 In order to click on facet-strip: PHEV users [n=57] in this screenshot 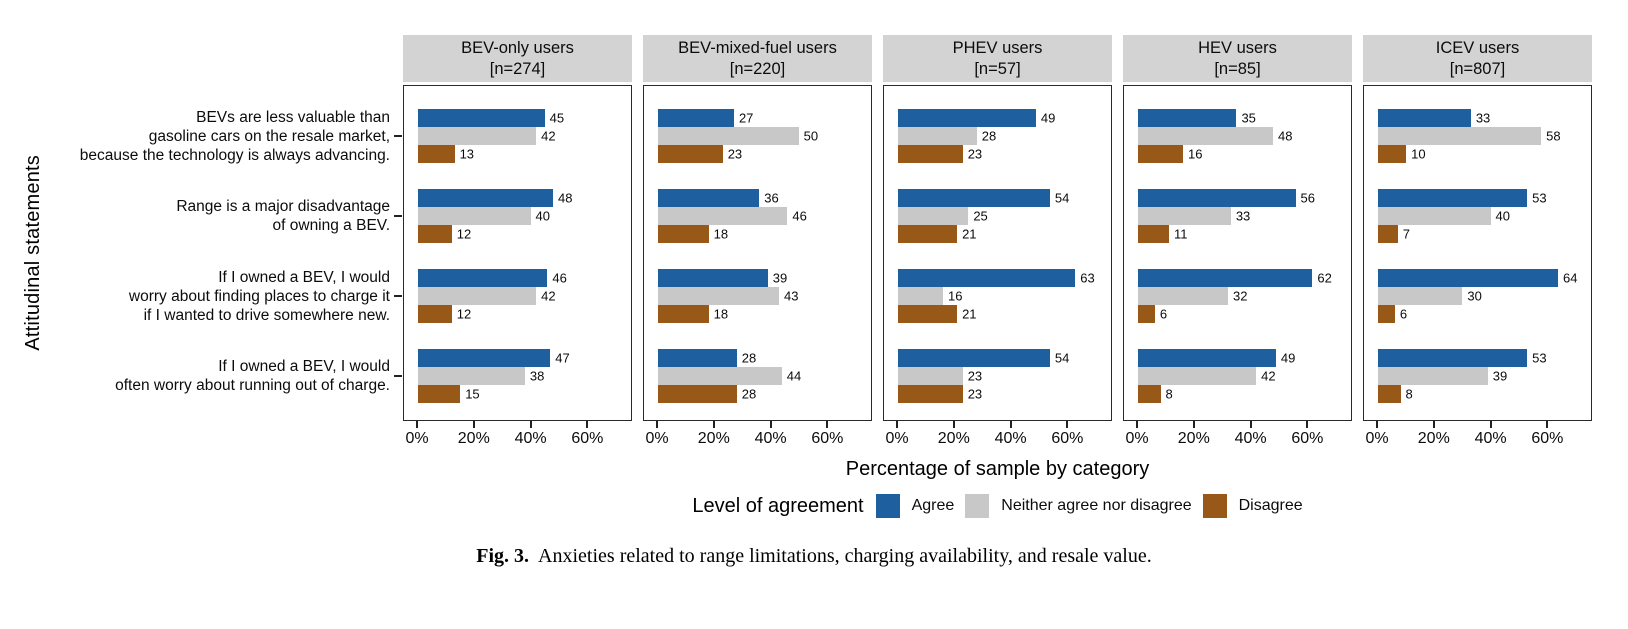, I will do `click(997, 58)`.